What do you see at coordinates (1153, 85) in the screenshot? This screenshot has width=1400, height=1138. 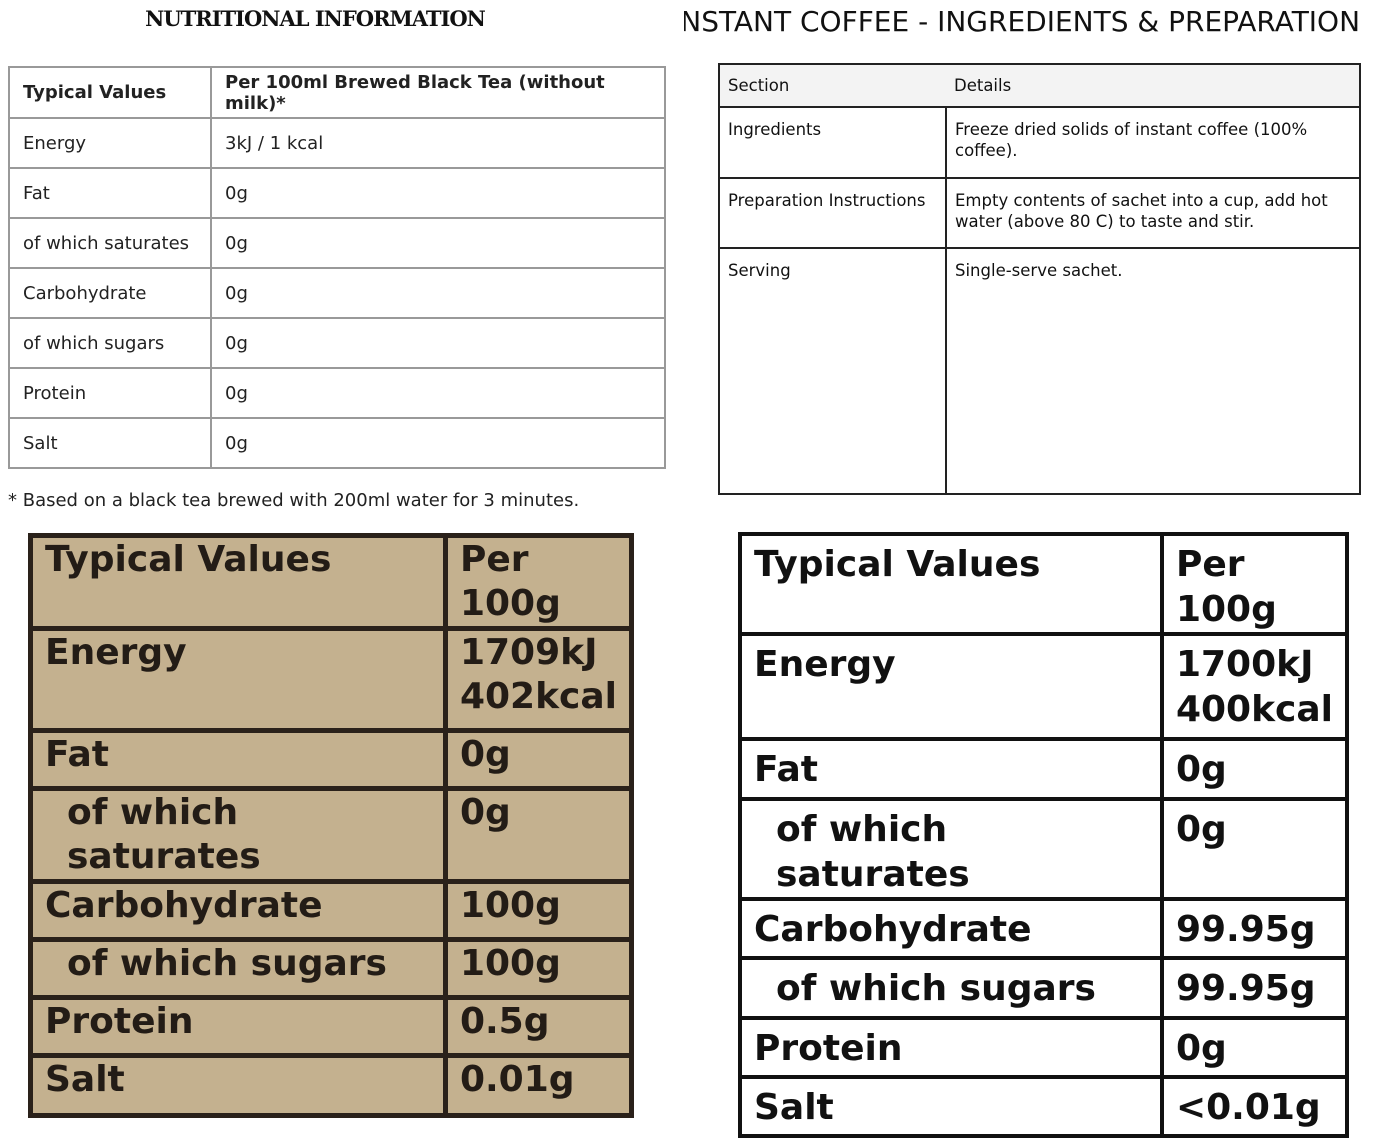 I see `column-header: Details` at bounding box center [1153, 85].